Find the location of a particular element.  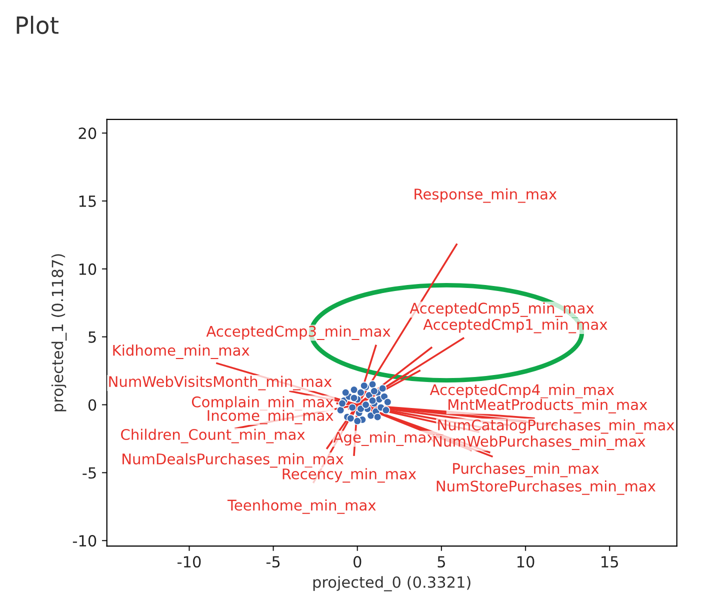

annotation: AcceptedCmp4_min_max is located at coordinates (522, 391).